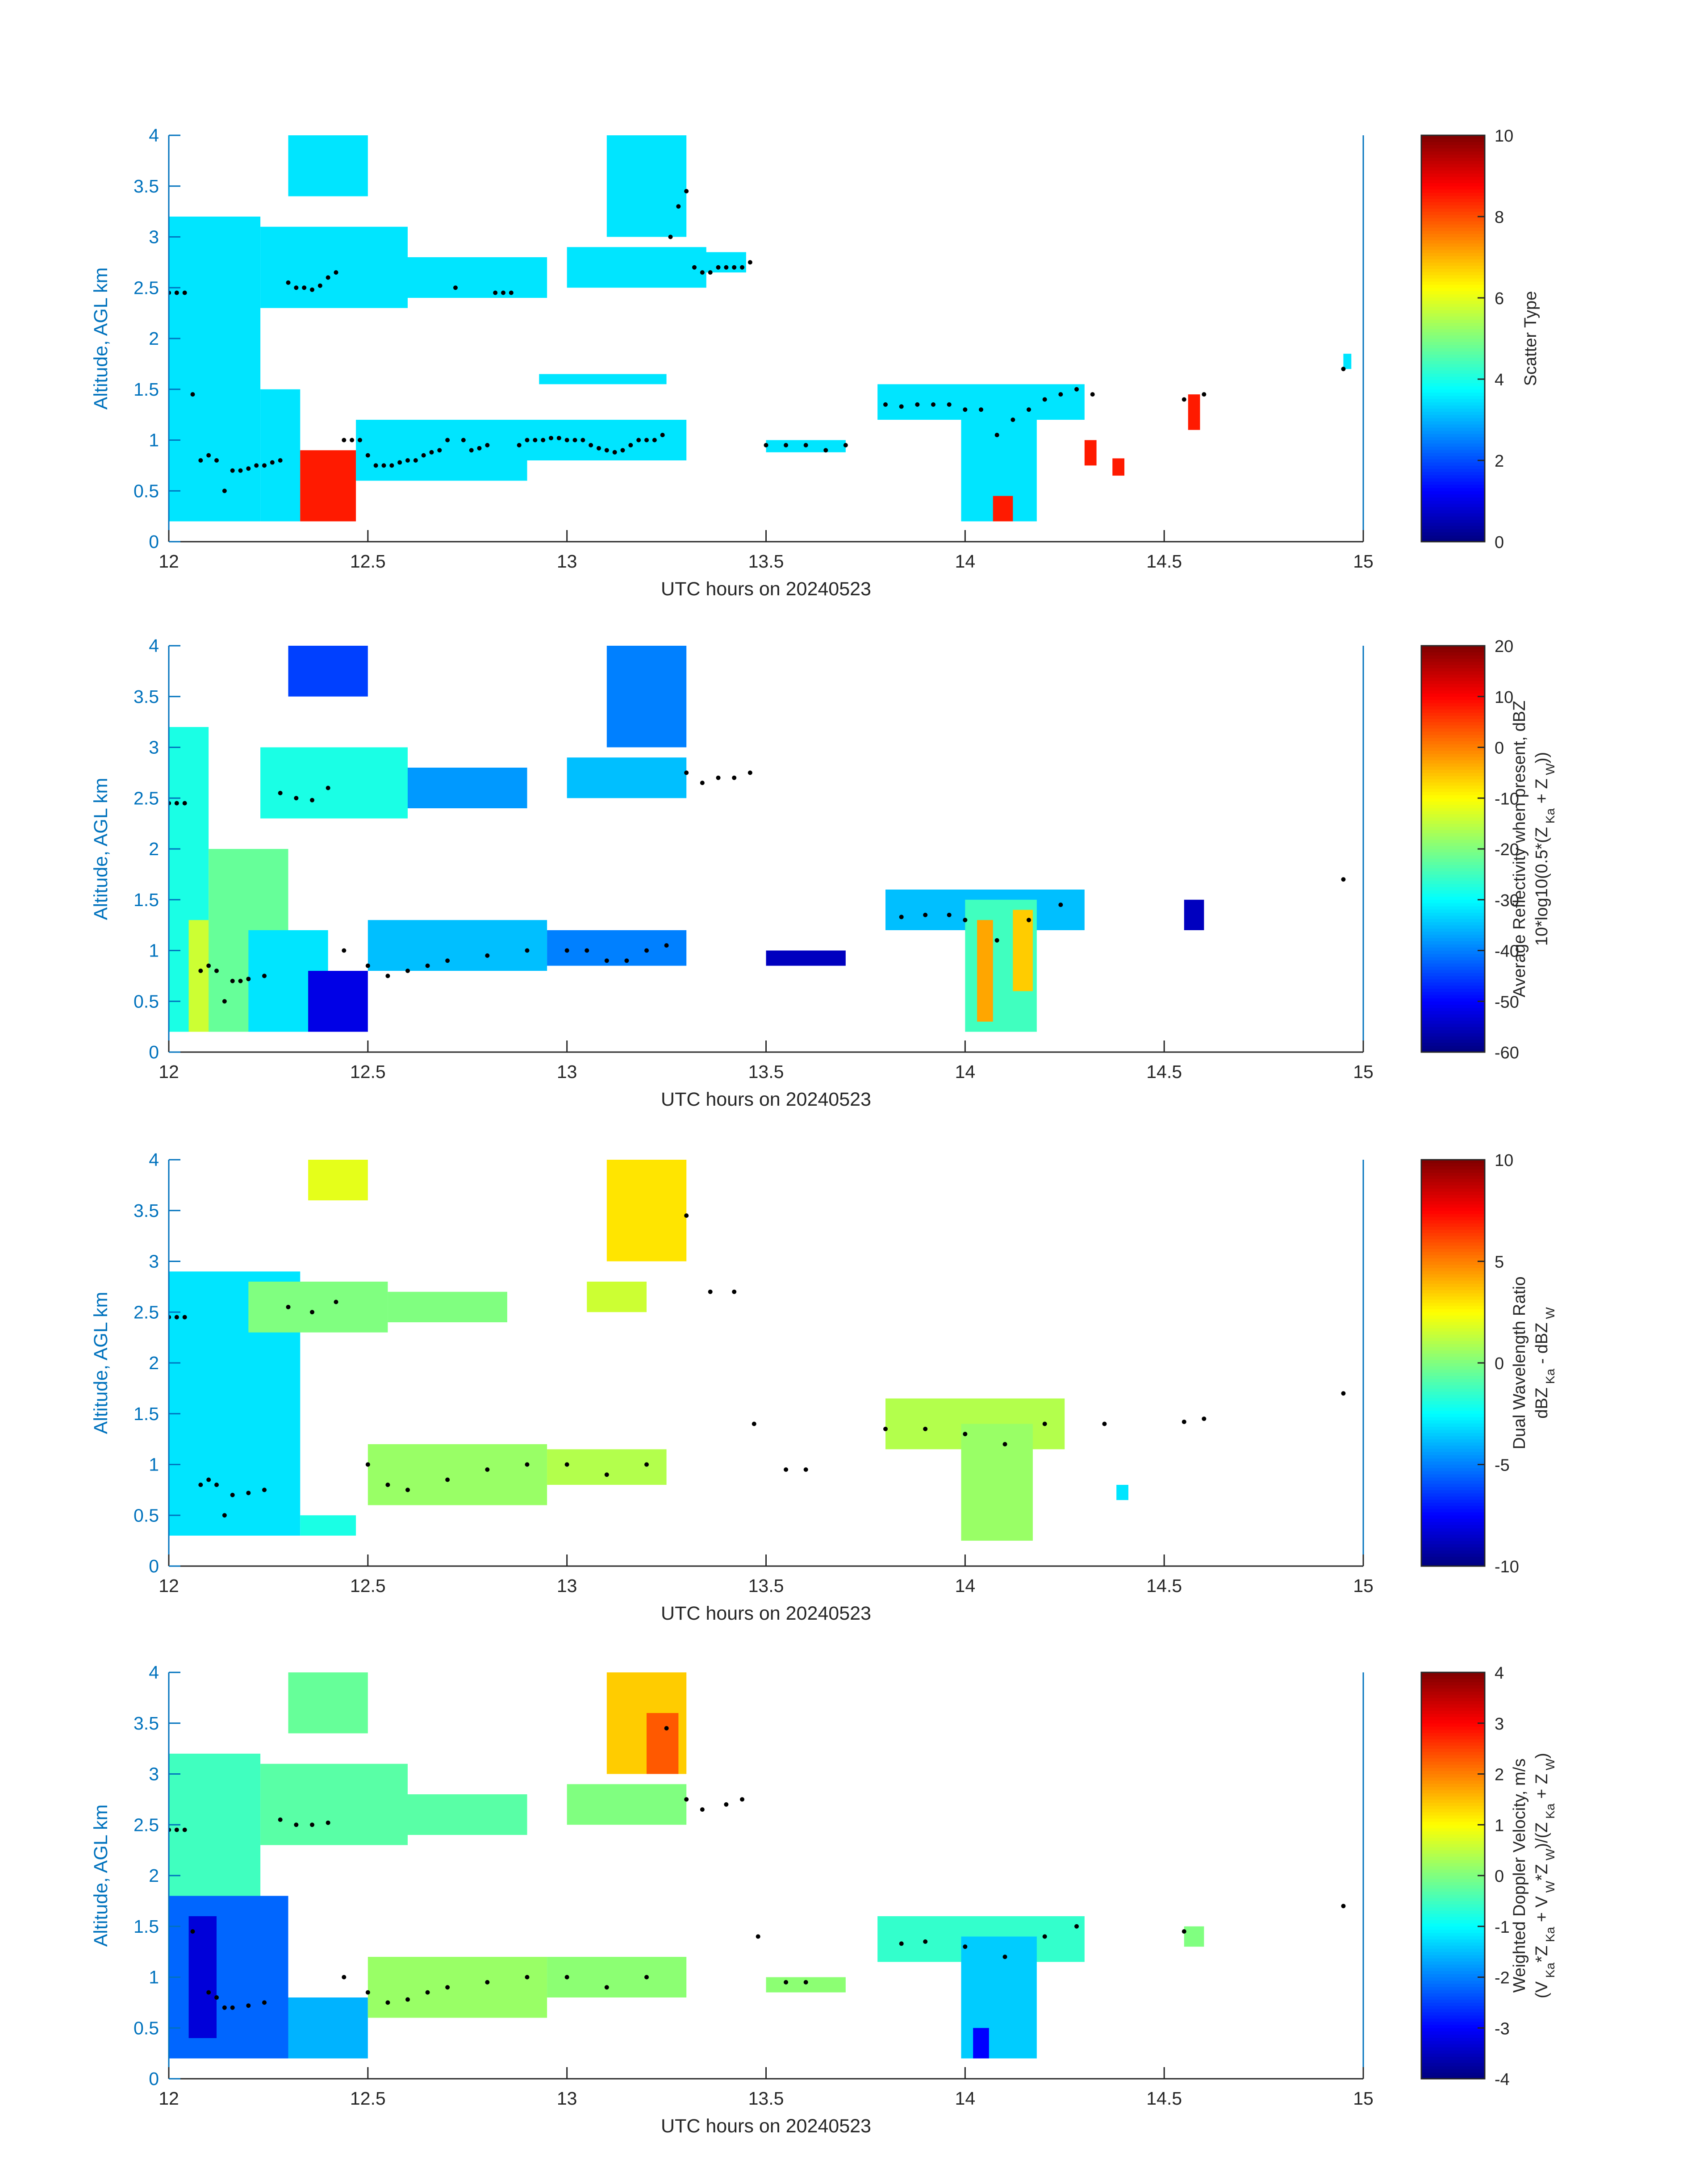 The height and width of the screenshot is (2177, 1708). Describe the element at coordinates (154, 440) in the screenshot. I see `y-tick-label: 1` at that location.